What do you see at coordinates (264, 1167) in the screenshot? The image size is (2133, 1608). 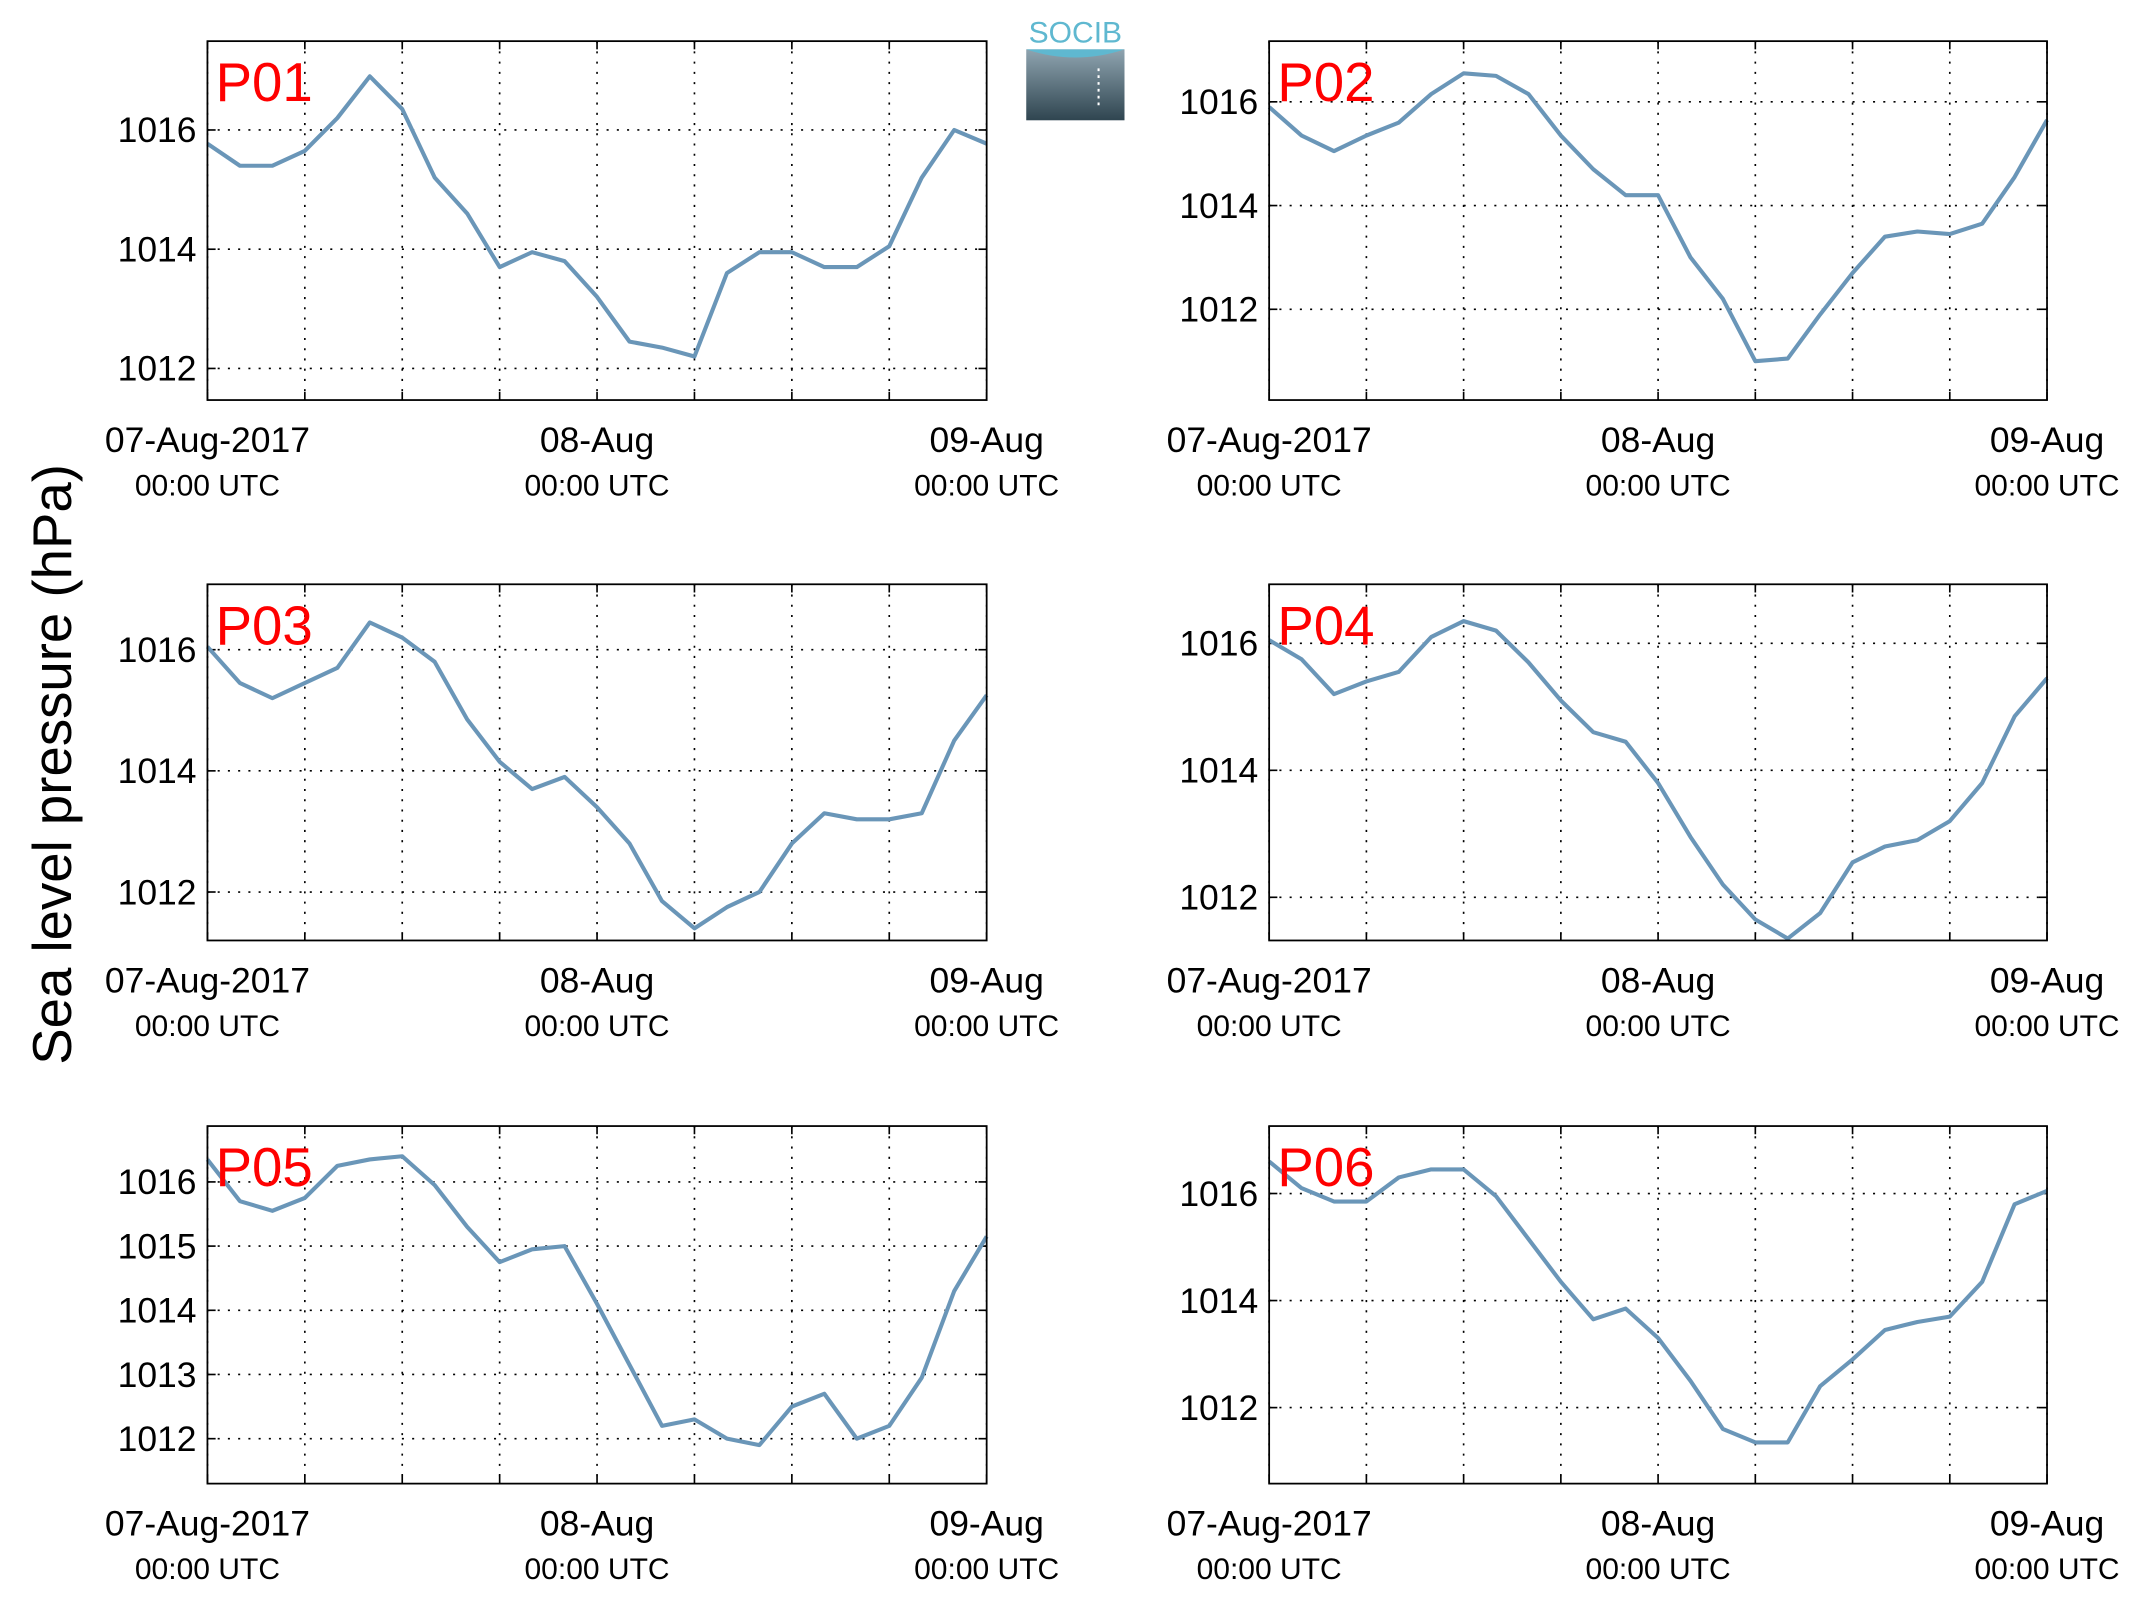 I see `panel-title: P05` at bounding box center [264, 1167].